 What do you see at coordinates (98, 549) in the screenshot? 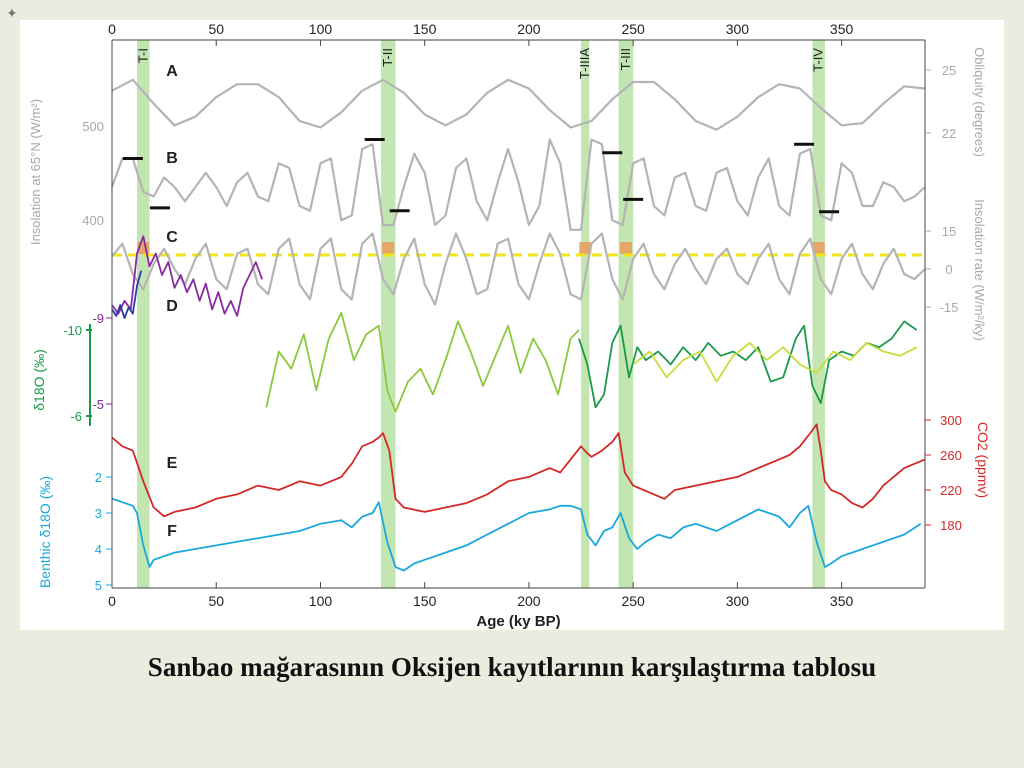
I see `benthic-tick-label-3: 4` at bounding box center [98, 549].